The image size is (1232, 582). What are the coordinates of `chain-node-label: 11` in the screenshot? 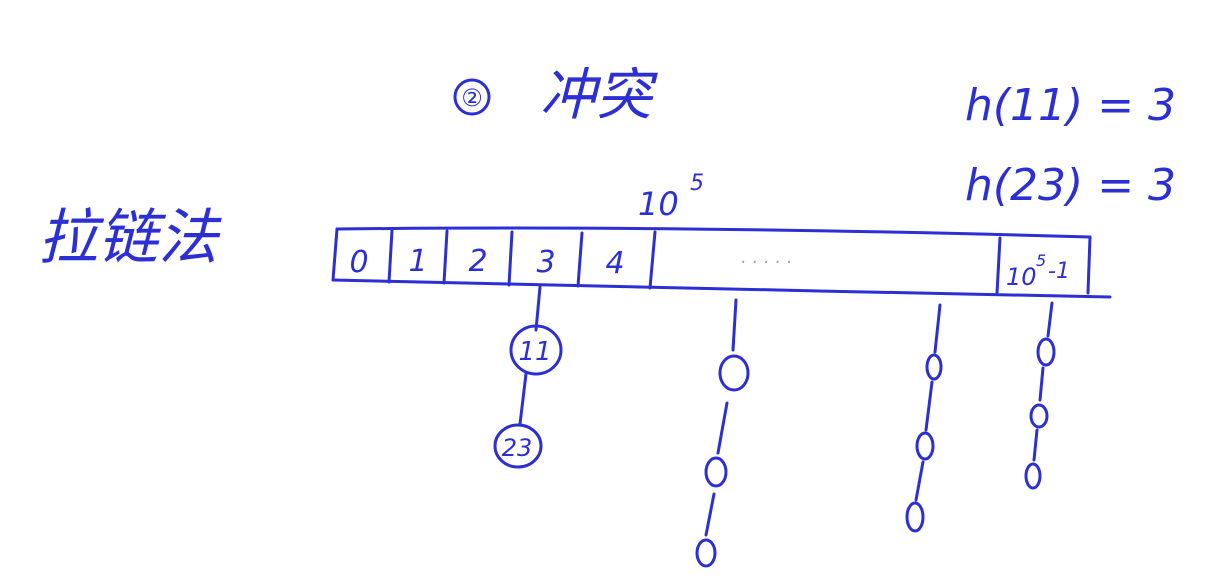 It's located at (534, 352).